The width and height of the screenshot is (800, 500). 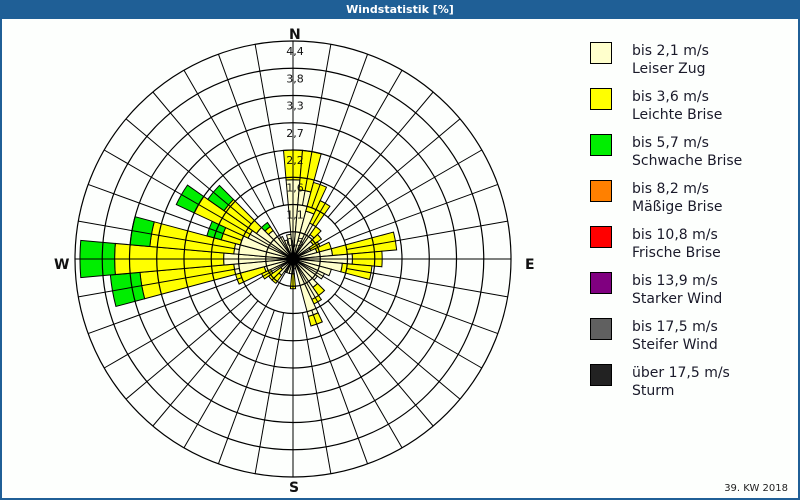 I want to click on ring-label: 3,8, so click(x=295, y=78).